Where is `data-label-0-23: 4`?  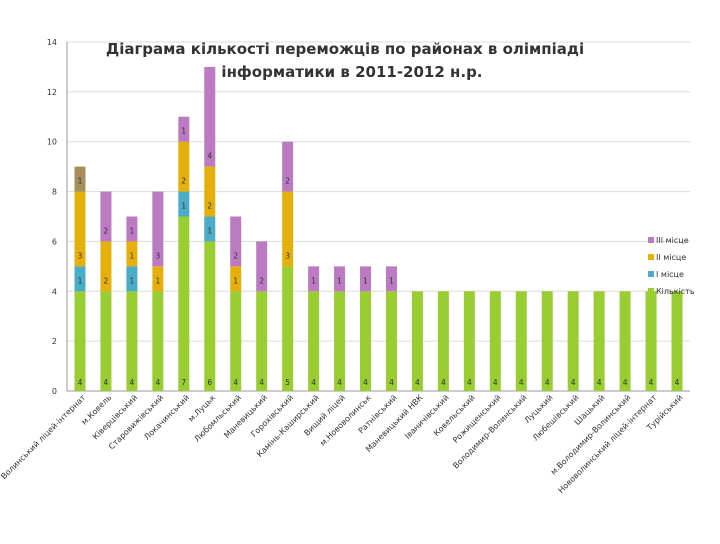
data-label-0-23: 4 is located at coordinates (677, 382).